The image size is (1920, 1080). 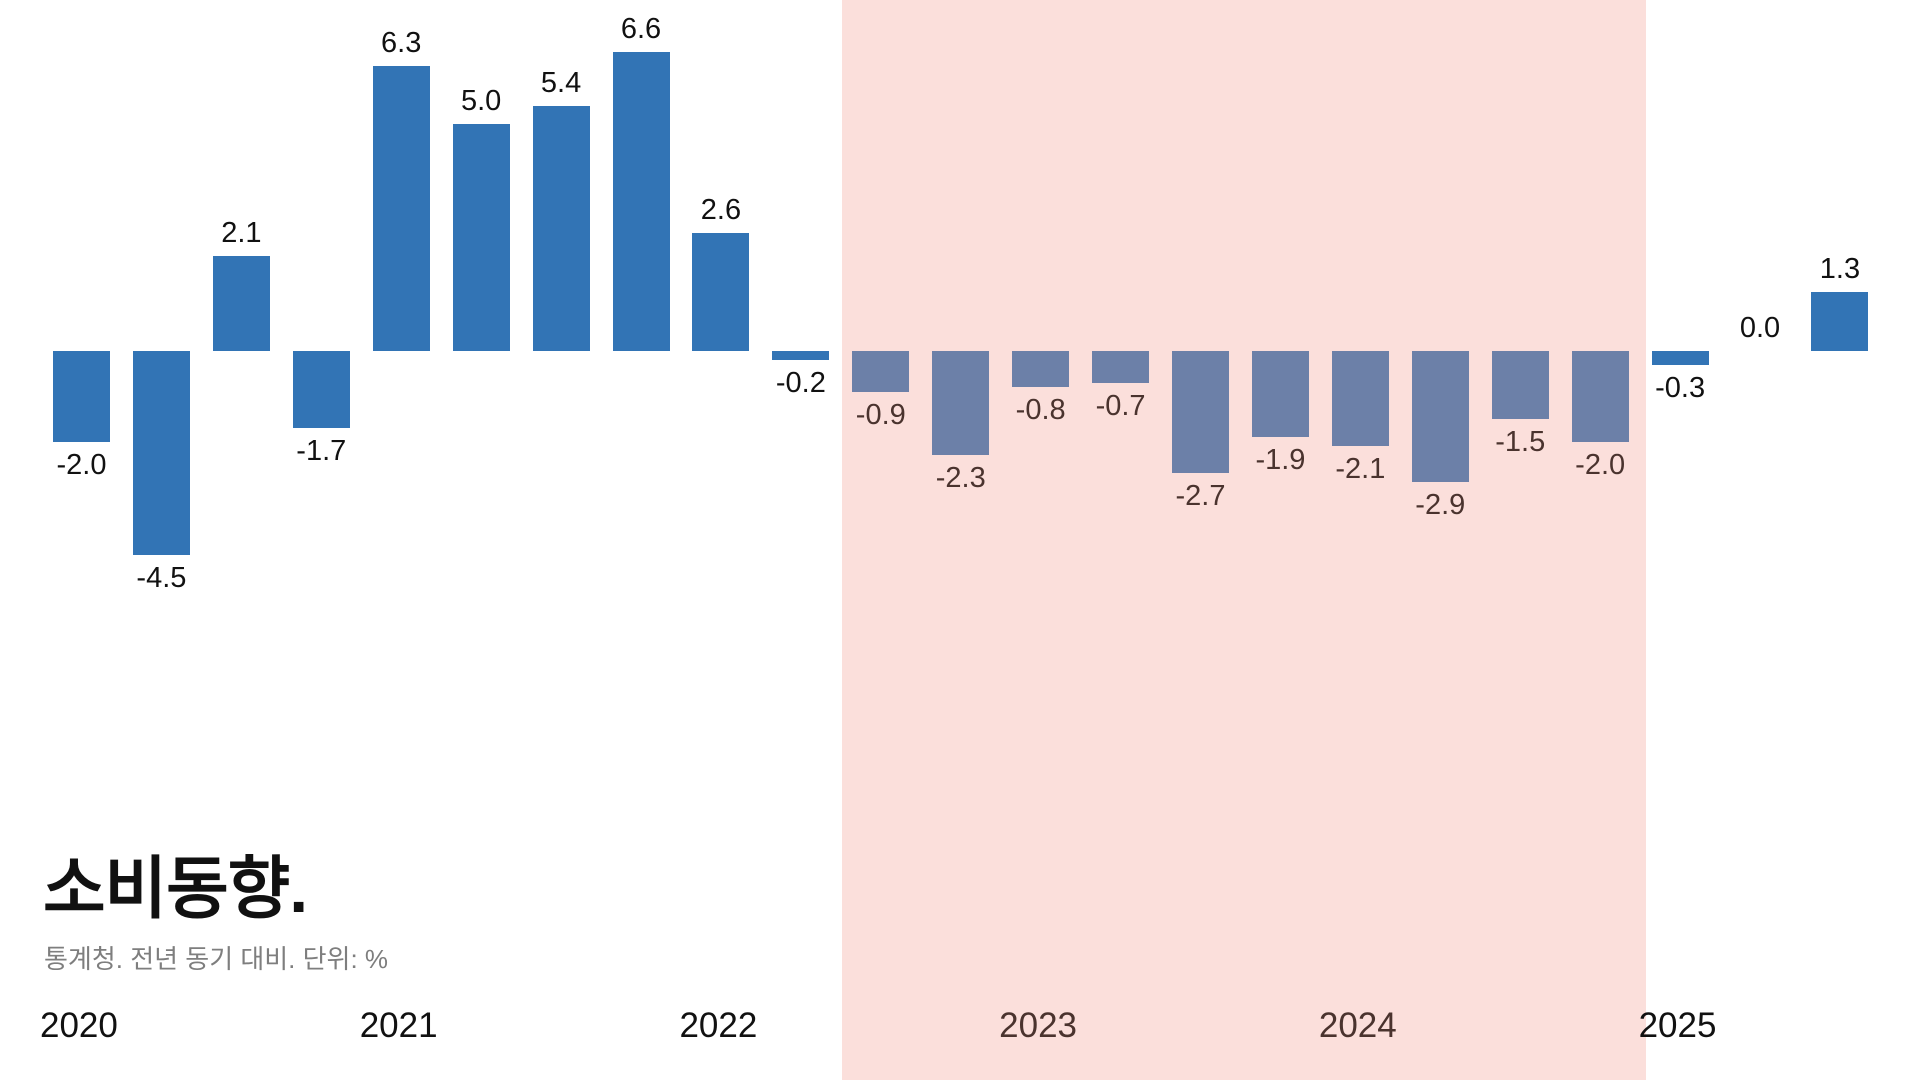 What do you see at coordinates (79, 1025) in the screenshot?
I see `x-axis-label-2020: 2020` at bounding box center [79, 1025].